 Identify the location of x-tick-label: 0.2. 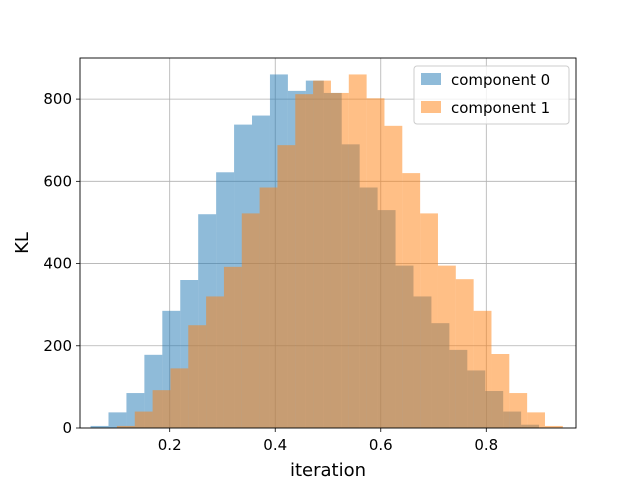
(170, 445).